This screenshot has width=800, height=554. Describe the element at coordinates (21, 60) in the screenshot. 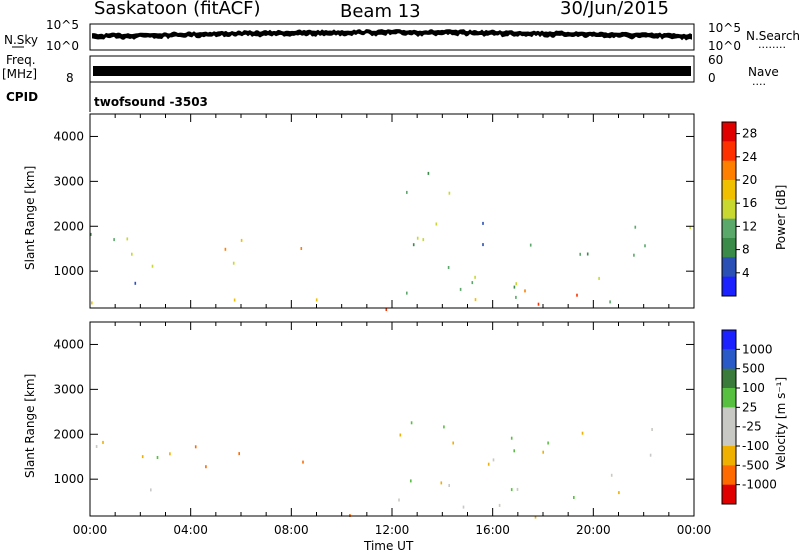

I see `freq-label: Freq.` at that location.